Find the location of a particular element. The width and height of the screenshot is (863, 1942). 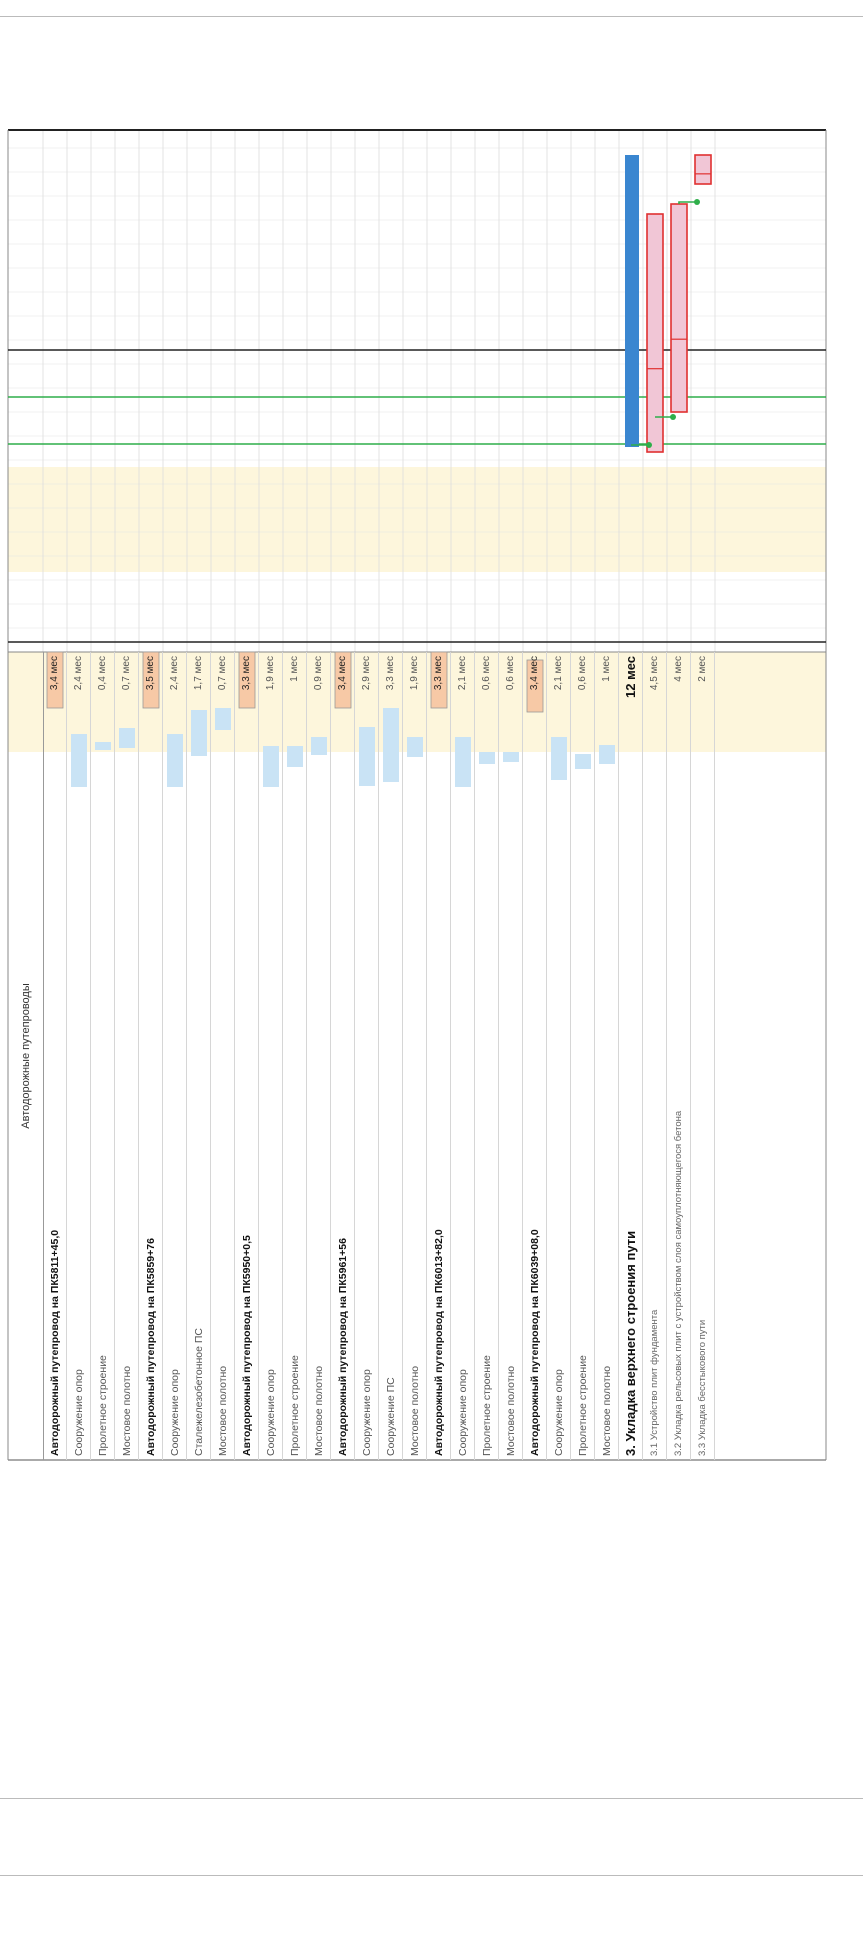

task-duration: 1,9 мес is located at coordinates (270, 673).